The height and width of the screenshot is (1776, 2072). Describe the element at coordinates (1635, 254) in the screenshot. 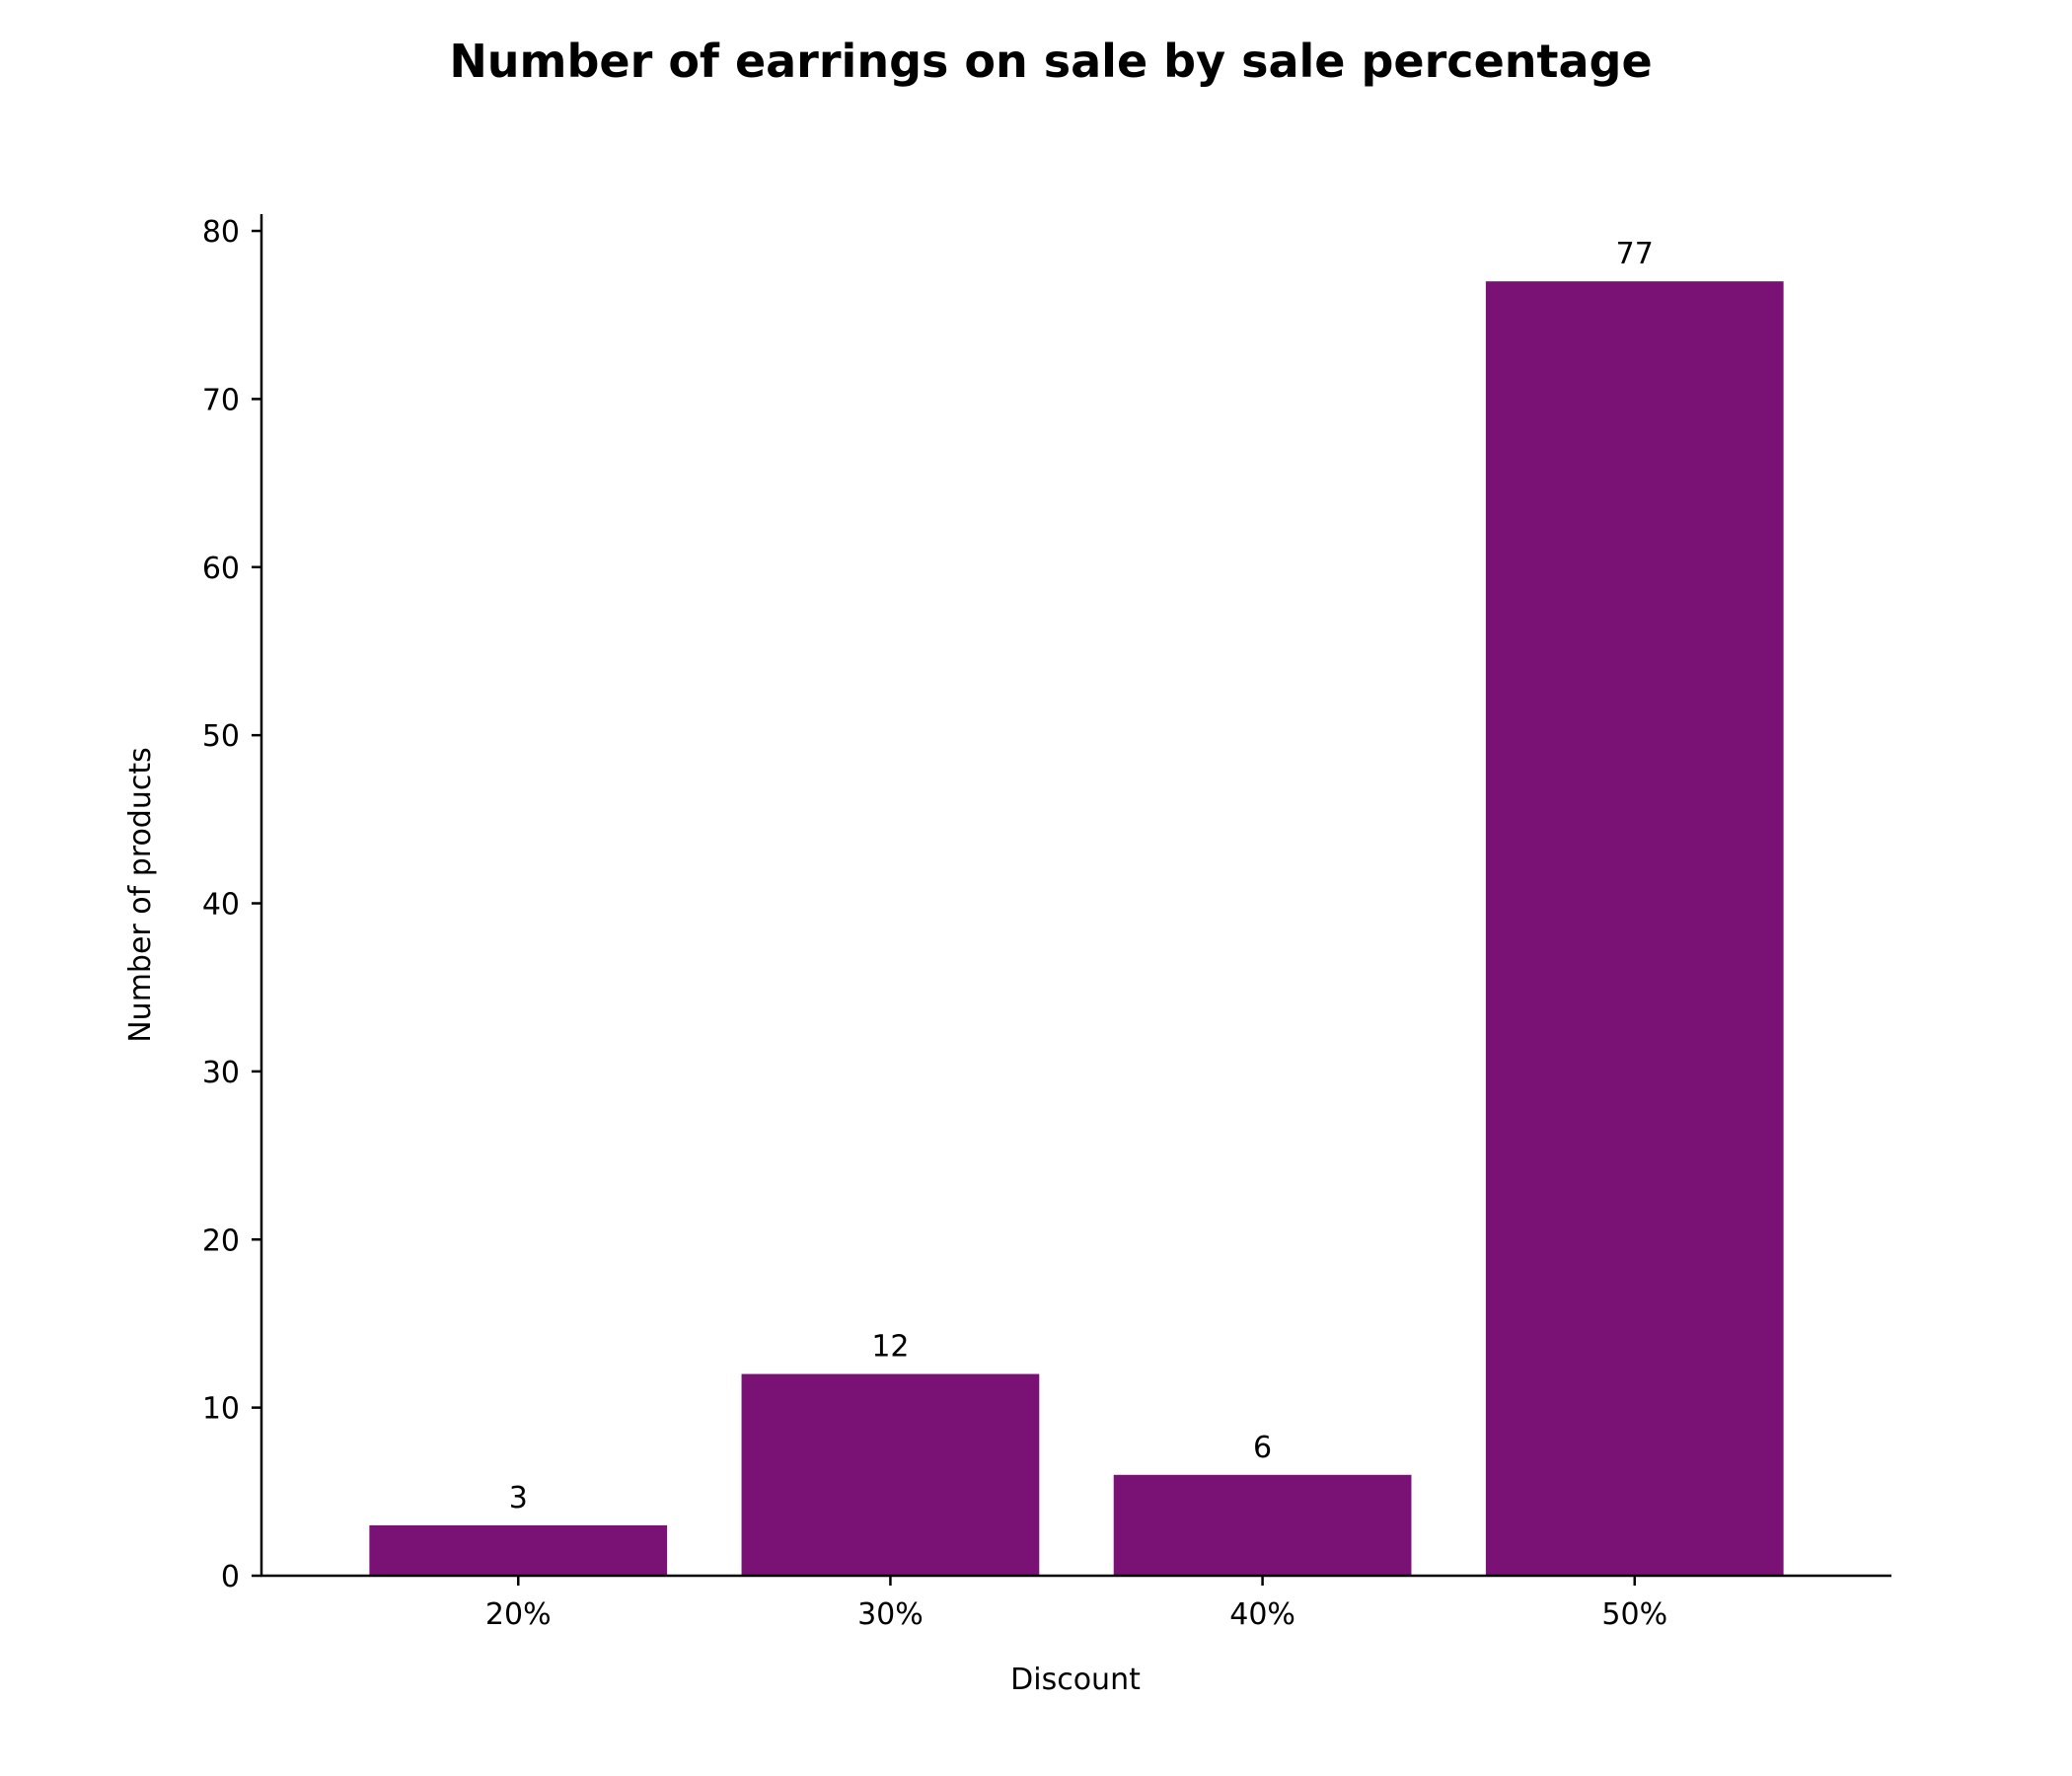

I see `data-label-50pct: 77` at that location.